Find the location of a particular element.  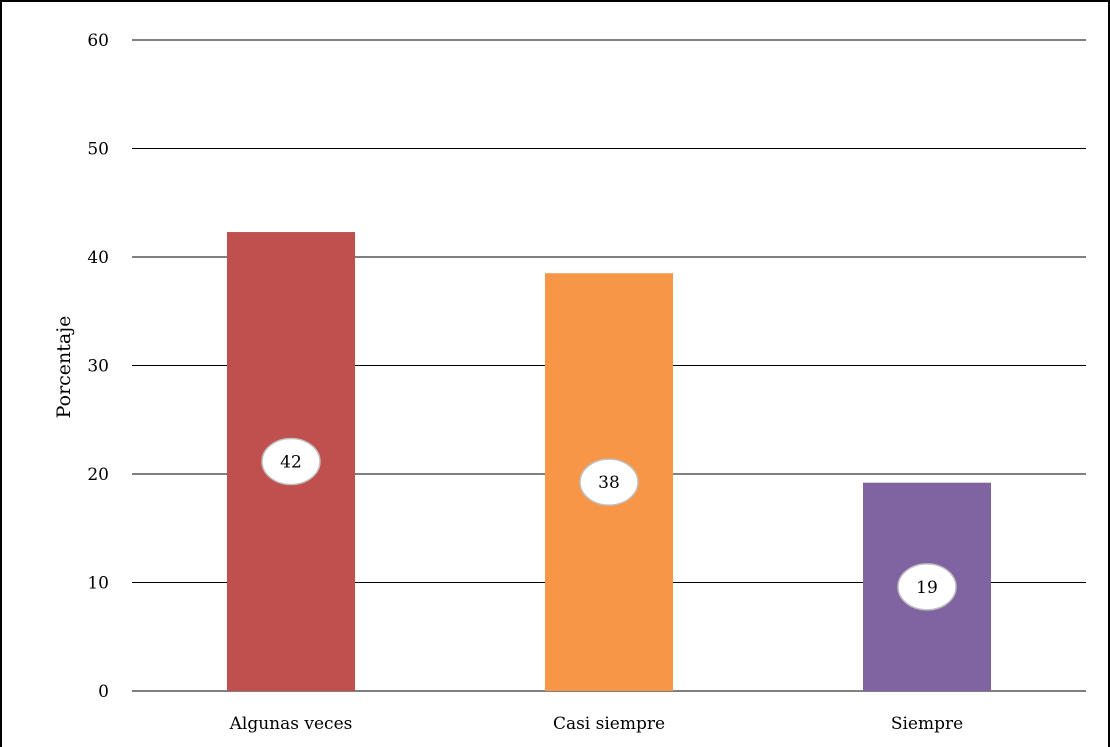

x-category-label: Casi siempre is located at coordinates (609, 724).